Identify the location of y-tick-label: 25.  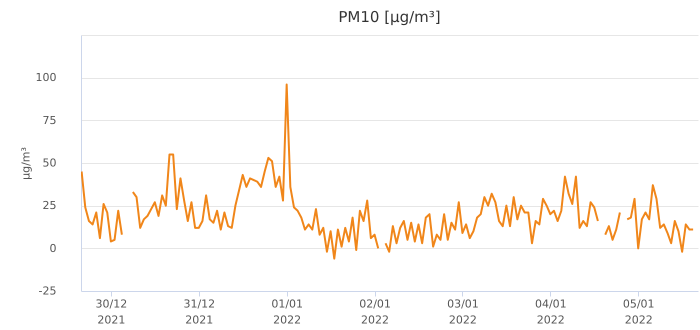
(49, 205).